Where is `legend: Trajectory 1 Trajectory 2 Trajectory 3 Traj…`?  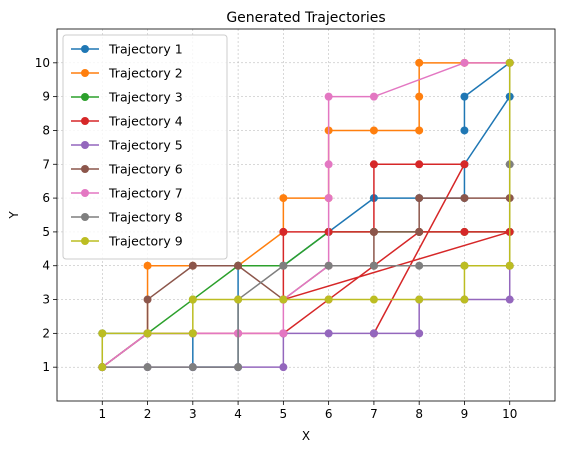 legend: Trajectory 1 Trajectory 2 Trajectory 3 Traj… is located at coordinates (145, 147).